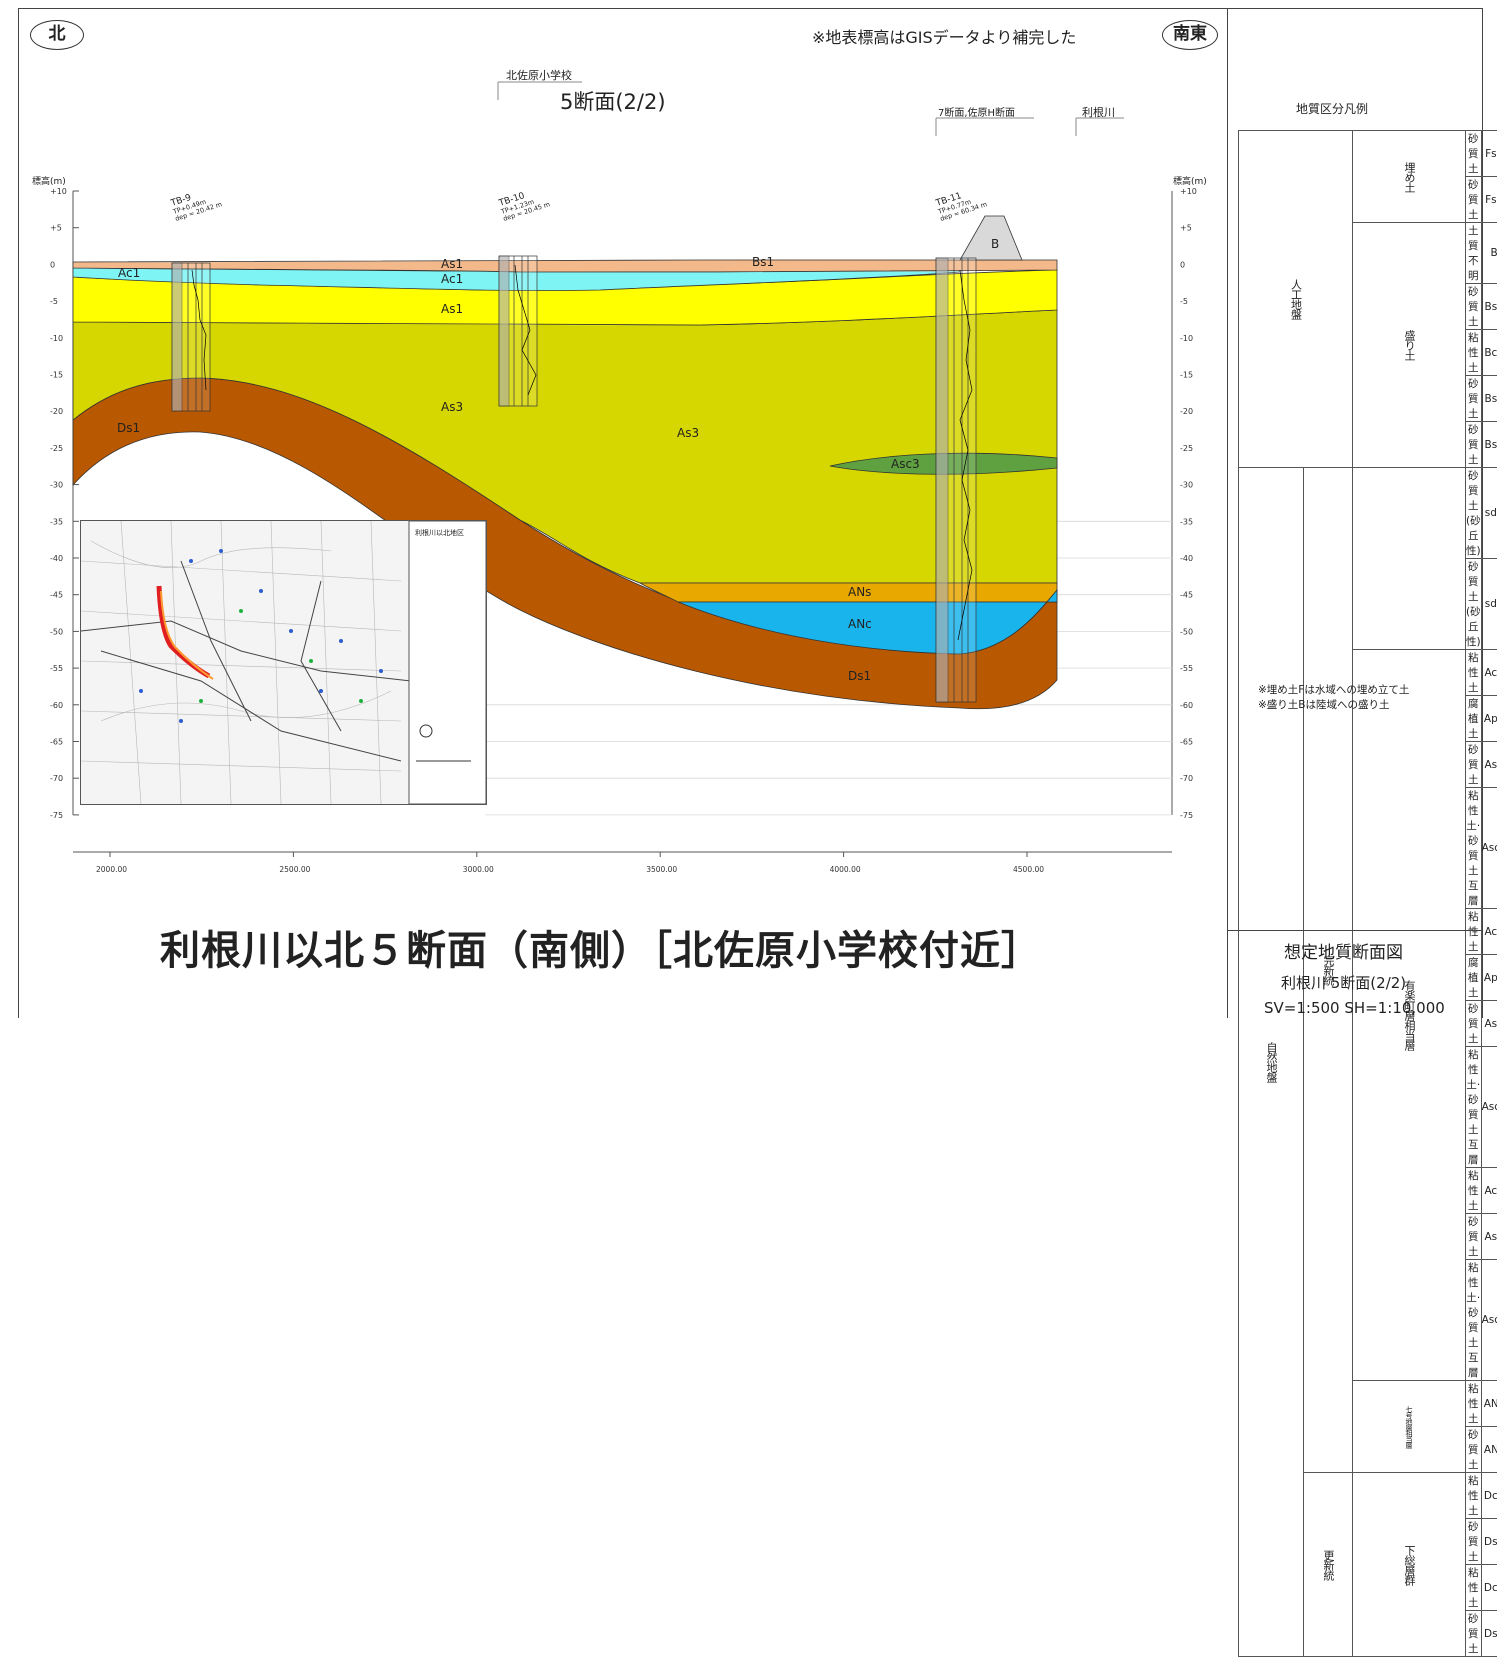 This screenshot has width=1497, height=1657. Describe the element at coordinates (1186, 228) in the screenshot. I see `y-tick-right: +5` at that location.